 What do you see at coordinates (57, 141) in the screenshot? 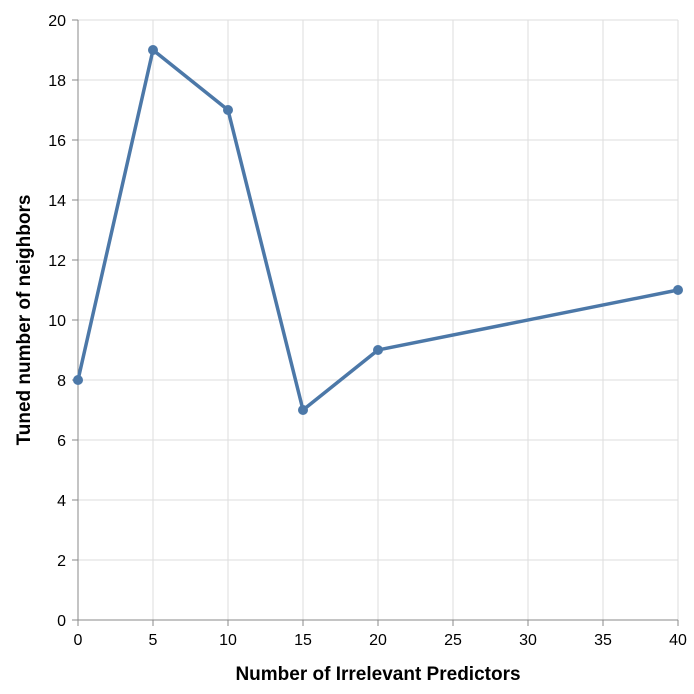
I see `y-tick-label: 16` at bounding box center [57, 141].